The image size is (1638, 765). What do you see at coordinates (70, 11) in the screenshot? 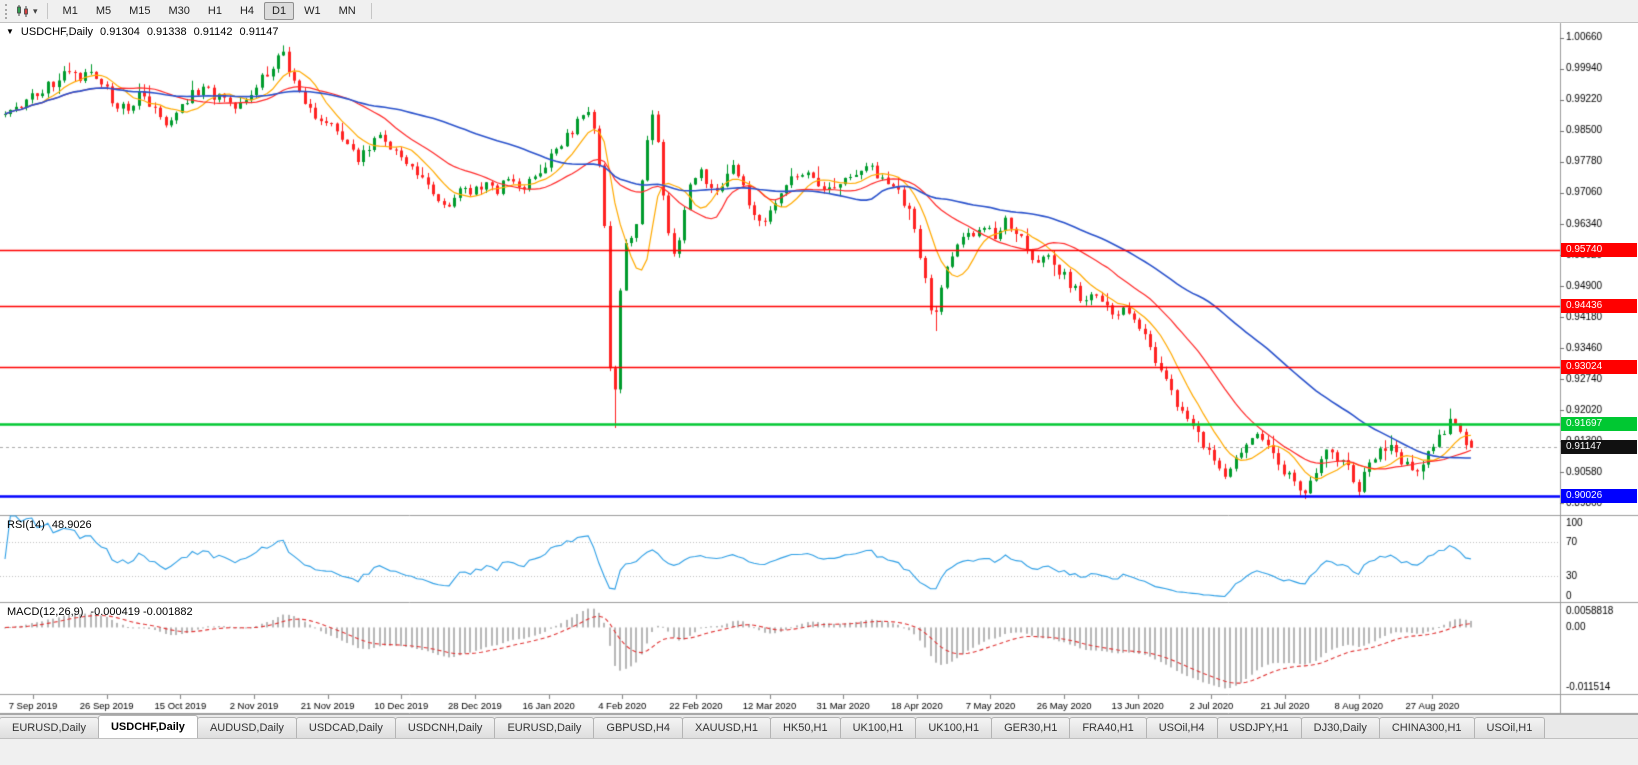
I see `timeframe-m1: M1` at bounding box center [70, 11].